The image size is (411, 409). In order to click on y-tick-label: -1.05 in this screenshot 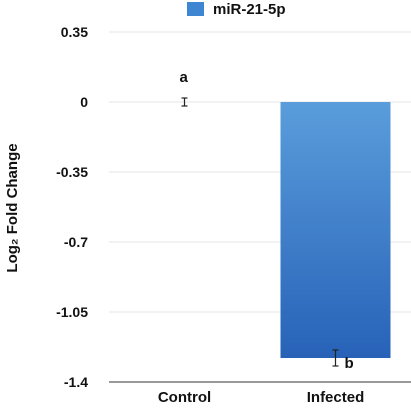, I will do `click(72, 312)`.